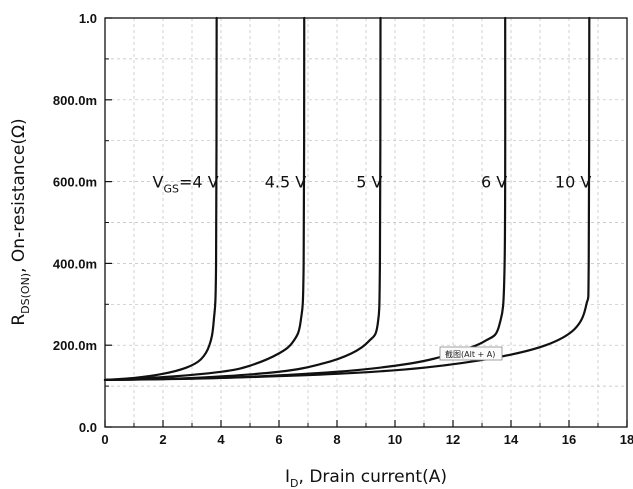 The width and height of the screenshot is (633, 489). What do you see at coordinates (104, 439) in the screenshot?
I see `x-tick-label: 0` at bounding box center [104, 439].